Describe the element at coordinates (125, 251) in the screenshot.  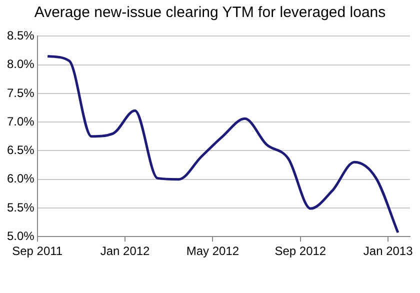
I see `x-tick-label: Jan 2012` at that location.